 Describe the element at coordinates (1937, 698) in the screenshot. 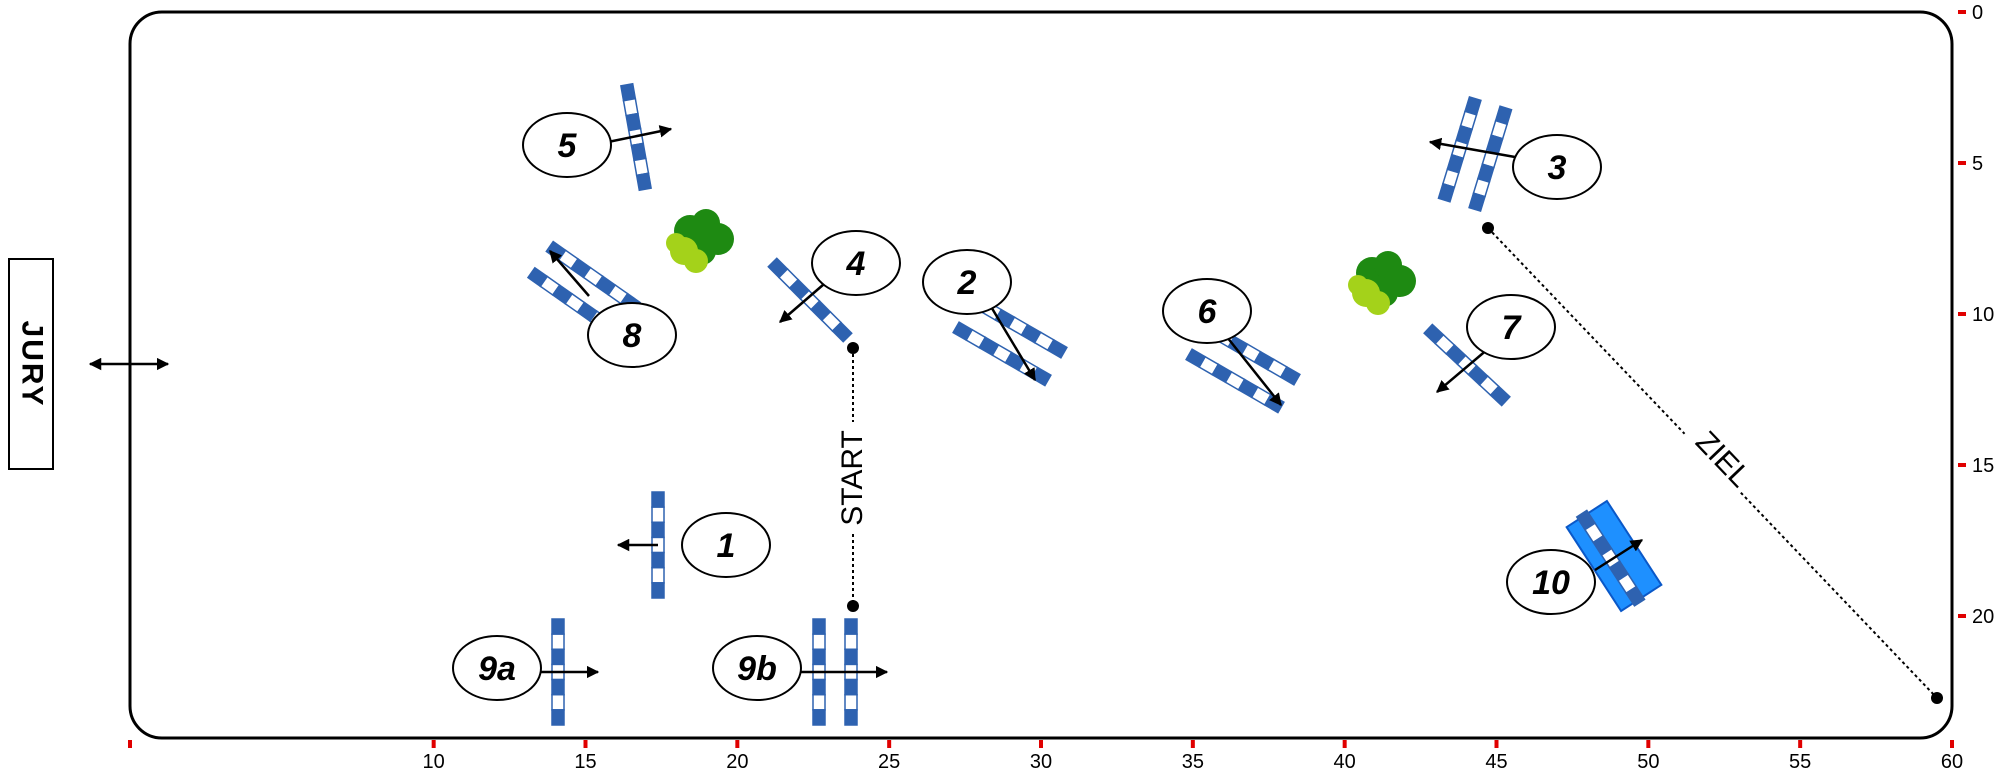

I see `finish-post-bottom` at that location.